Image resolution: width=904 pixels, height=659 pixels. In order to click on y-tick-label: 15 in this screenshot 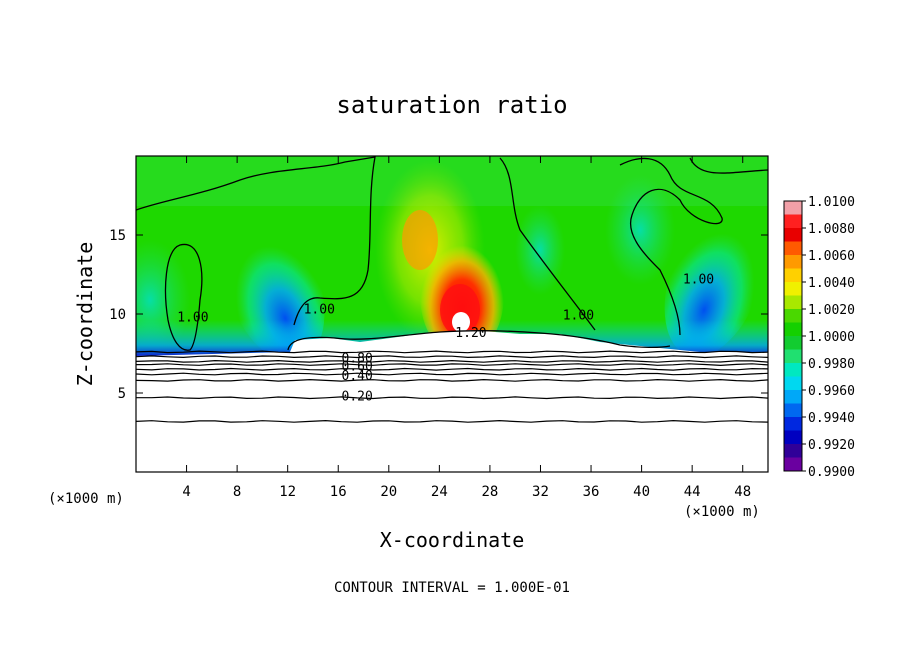, I will do `click(117, 236)`.